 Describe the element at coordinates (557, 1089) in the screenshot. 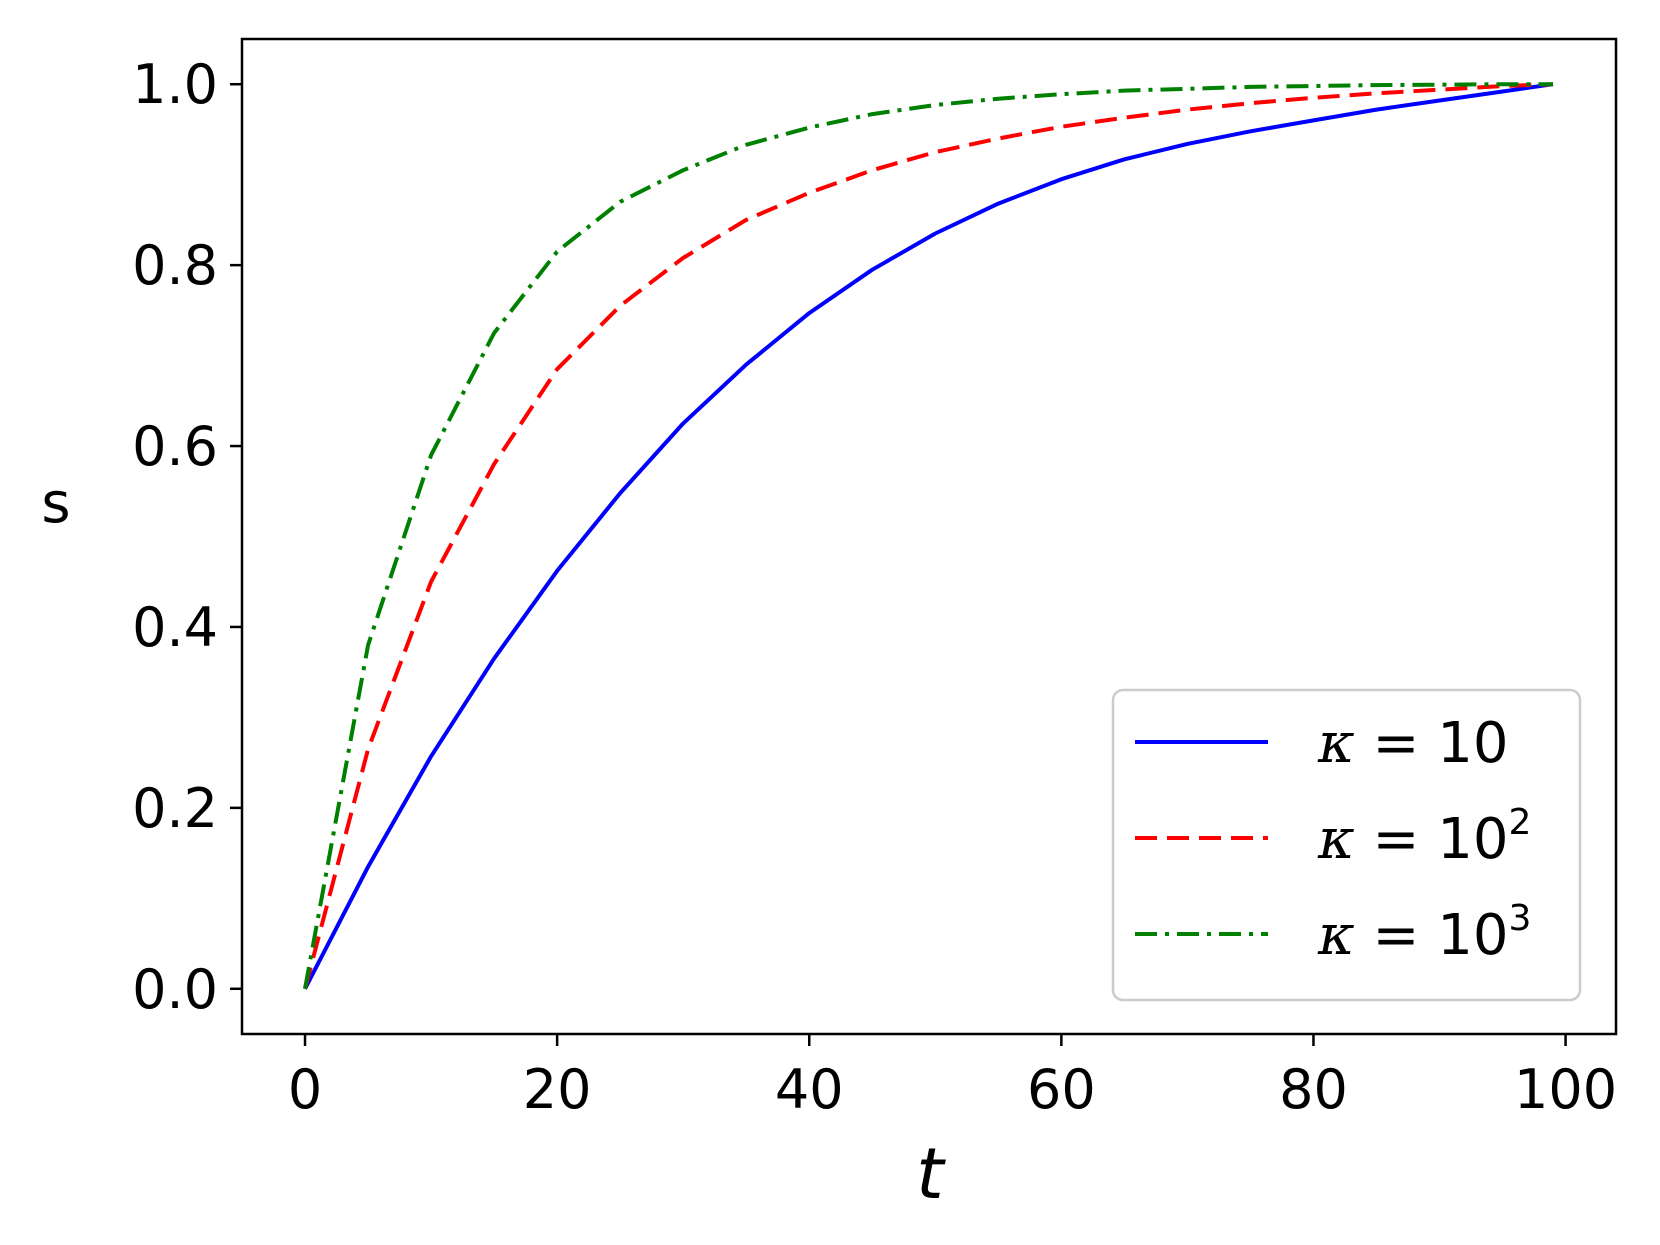

I see `x-tick-label: 20` at that location.